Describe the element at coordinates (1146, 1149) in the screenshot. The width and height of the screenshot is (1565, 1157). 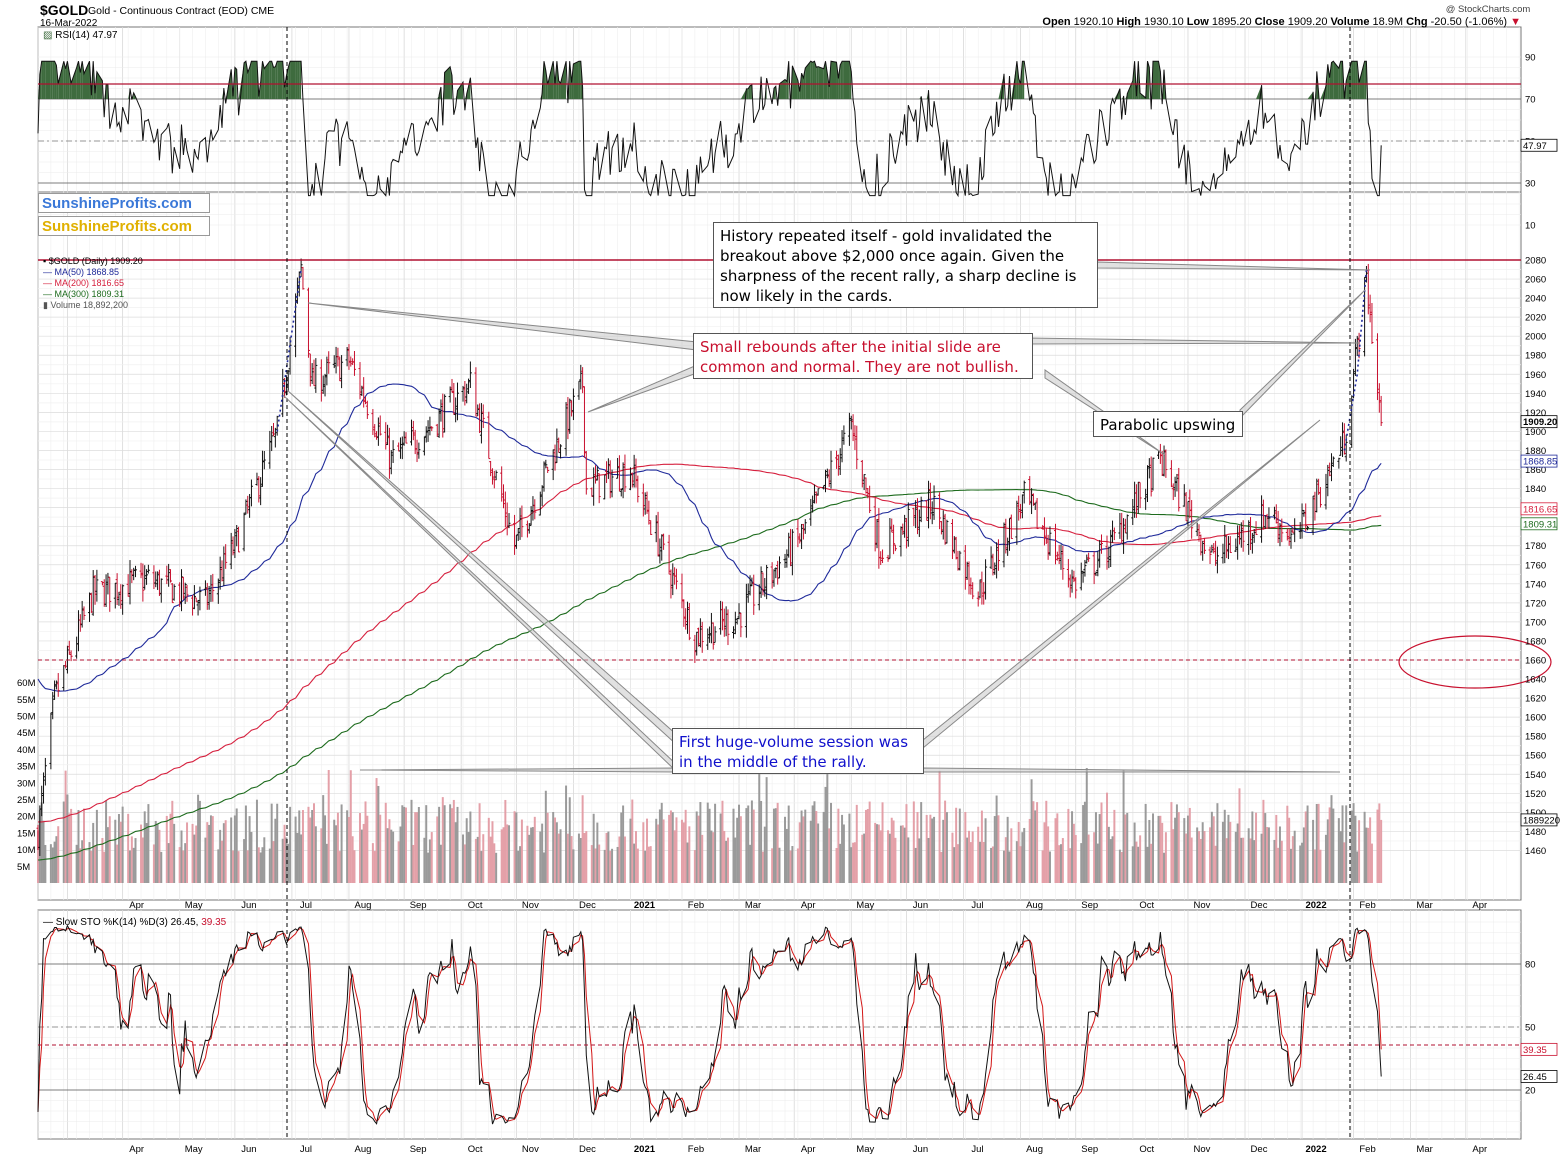
I see `x-axis-label: Oct` at that location.